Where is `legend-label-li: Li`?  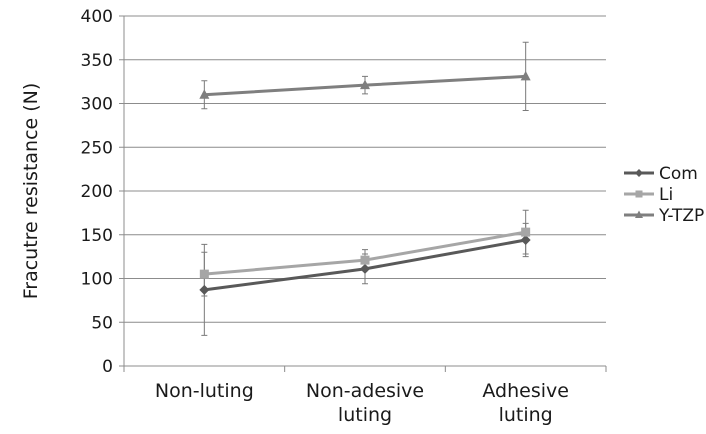 legend-label-li: Li is located at coordinates (666, 195).